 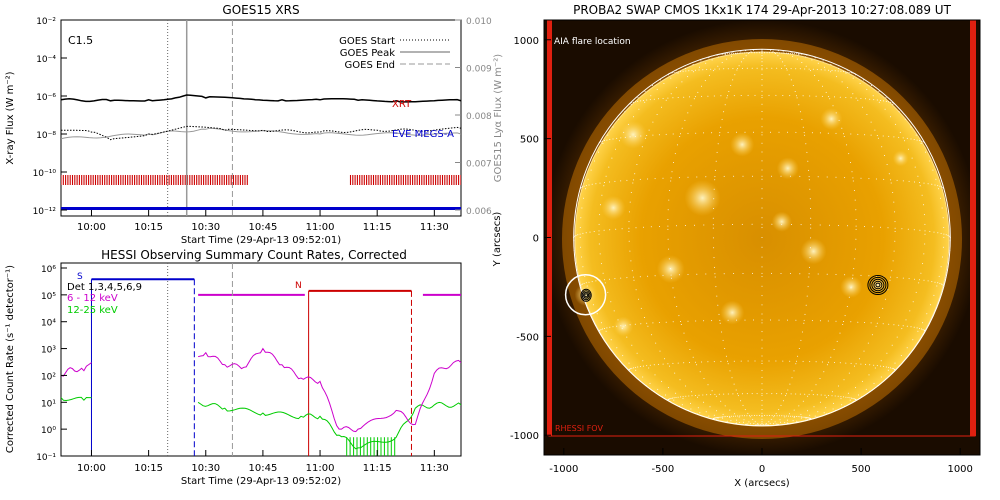 What do you see at coordinates (498, 118) in the screenshot?
I see `goes-y-label-right: GOES15 Lyα Flux (W m⁻²)` at bounding box center [498, 118].